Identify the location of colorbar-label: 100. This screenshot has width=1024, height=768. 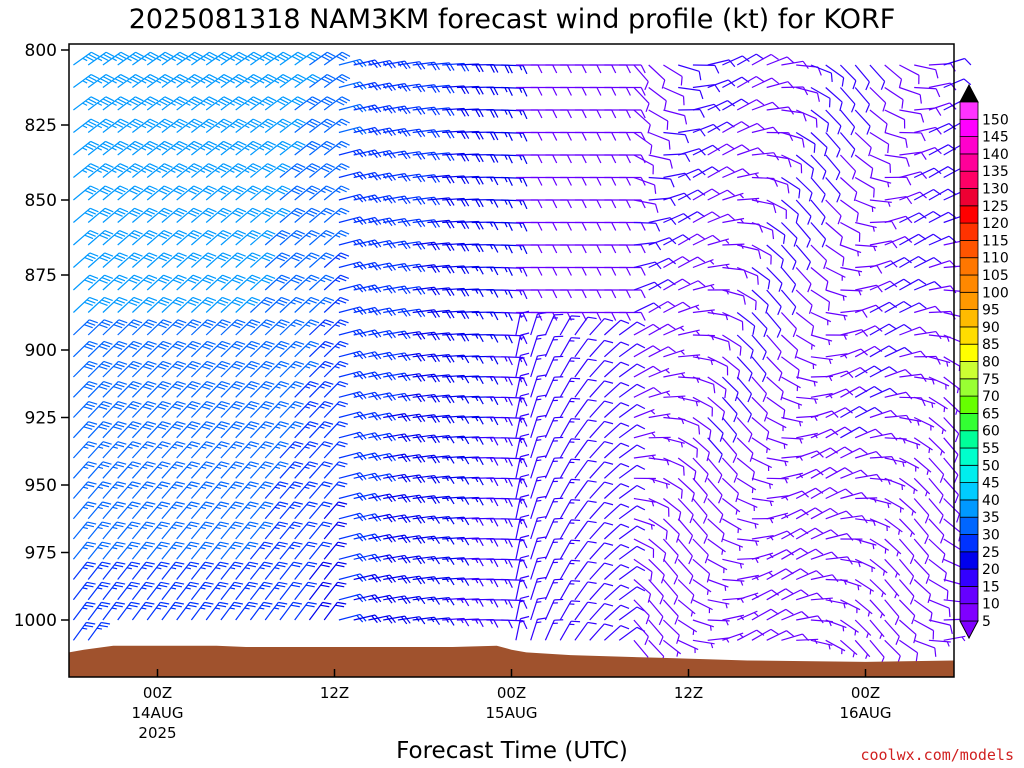
(995, 293).